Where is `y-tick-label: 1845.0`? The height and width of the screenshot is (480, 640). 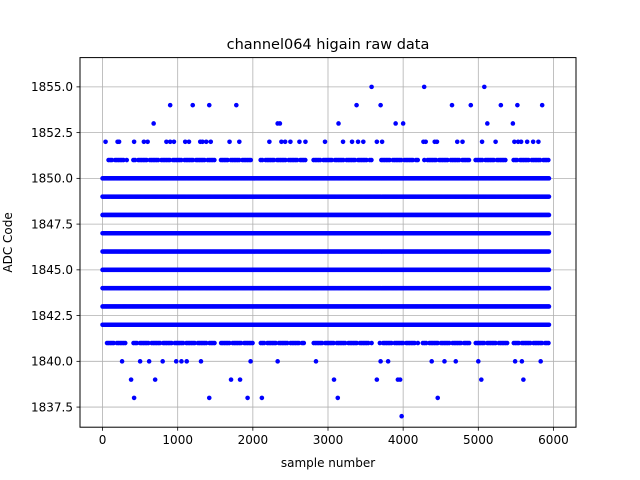
y-tick-label: 1845.0 is located at coordinates (52, 270).